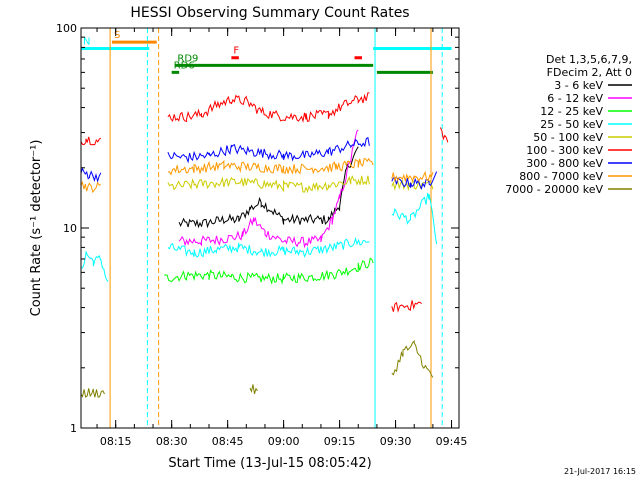 This screenshot has width=640, height=480. Describe the element at coordinates (66, 28) in the screenshot. I see `y-tick-label: 100` at that location.